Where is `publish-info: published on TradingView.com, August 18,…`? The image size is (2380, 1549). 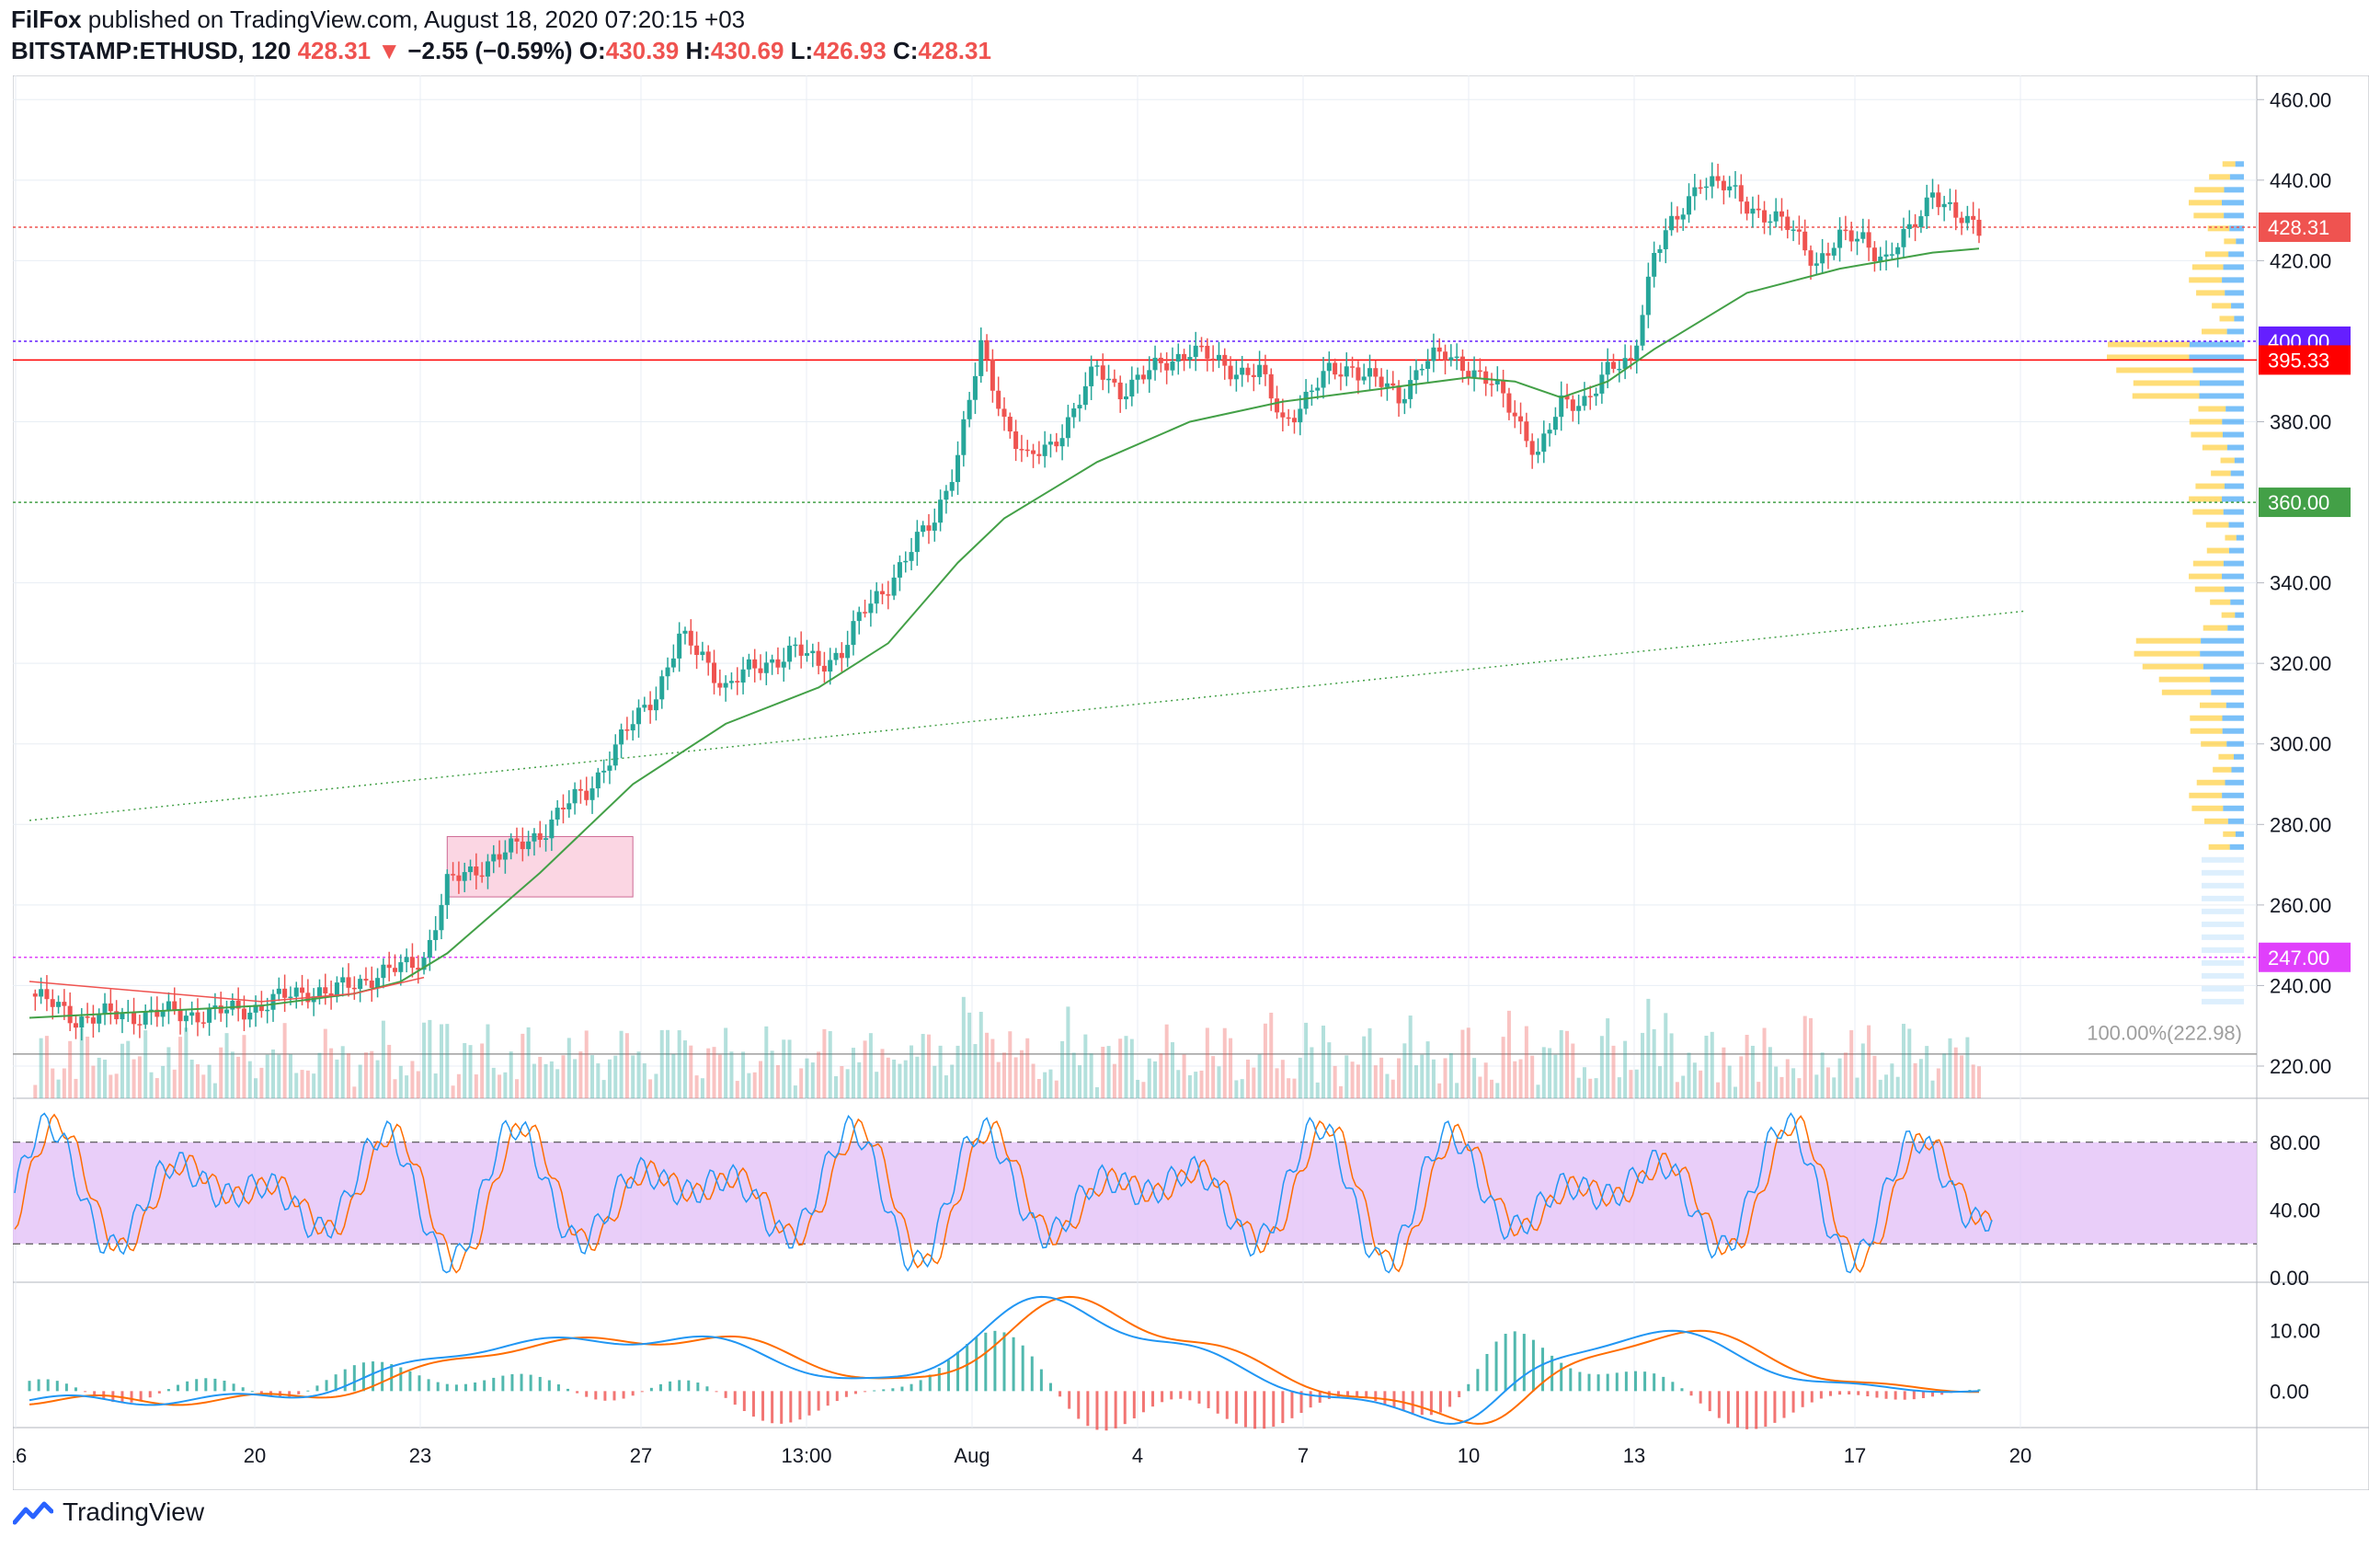
publish-info: published on TradingView.com, August 18,… is located at coordinates (416, 19).